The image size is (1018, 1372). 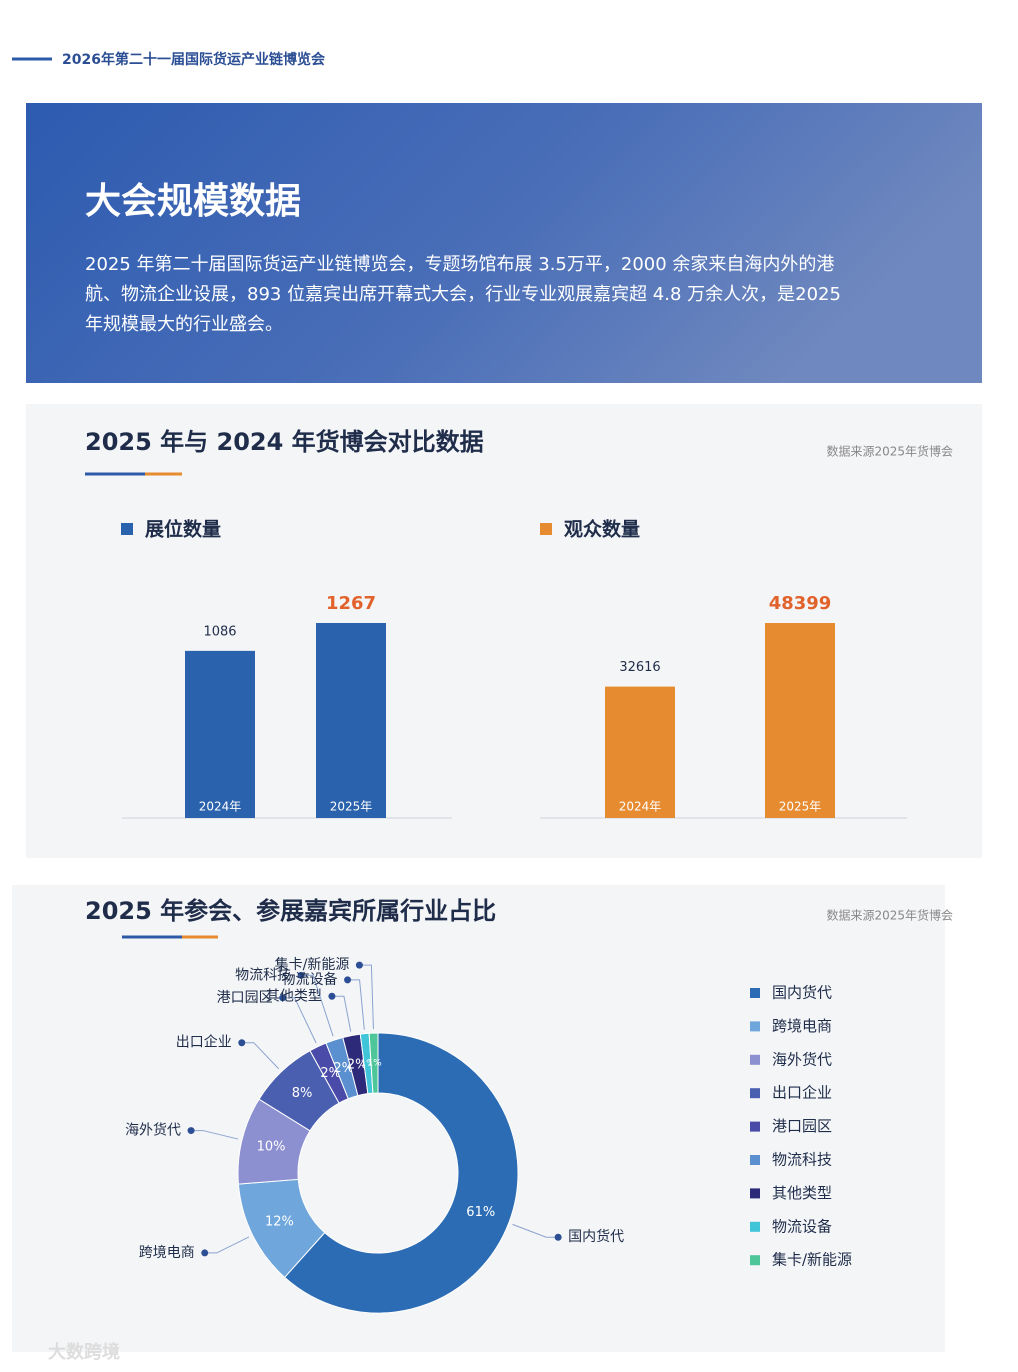 I want to click on legend-label: 集卡/新能源, so click(x=812, y=1260).